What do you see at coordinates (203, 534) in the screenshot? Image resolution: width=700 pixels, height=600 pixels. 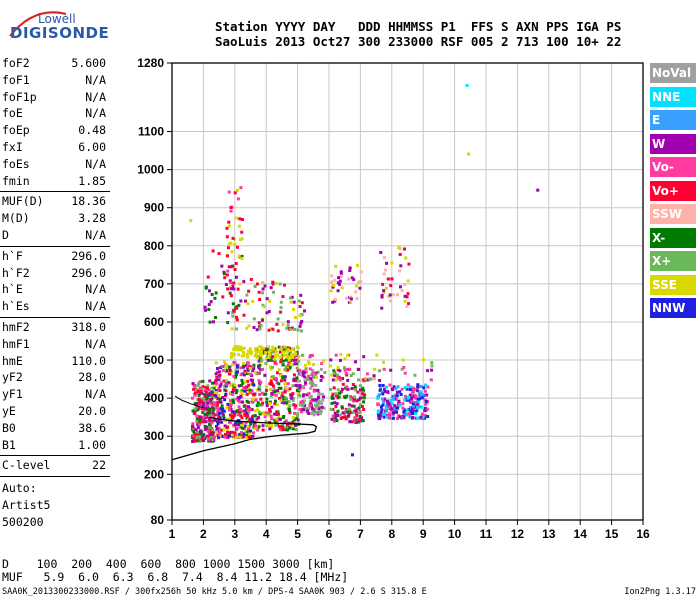 I see `x-tick-label: 2` at bounding box center [203, 534].